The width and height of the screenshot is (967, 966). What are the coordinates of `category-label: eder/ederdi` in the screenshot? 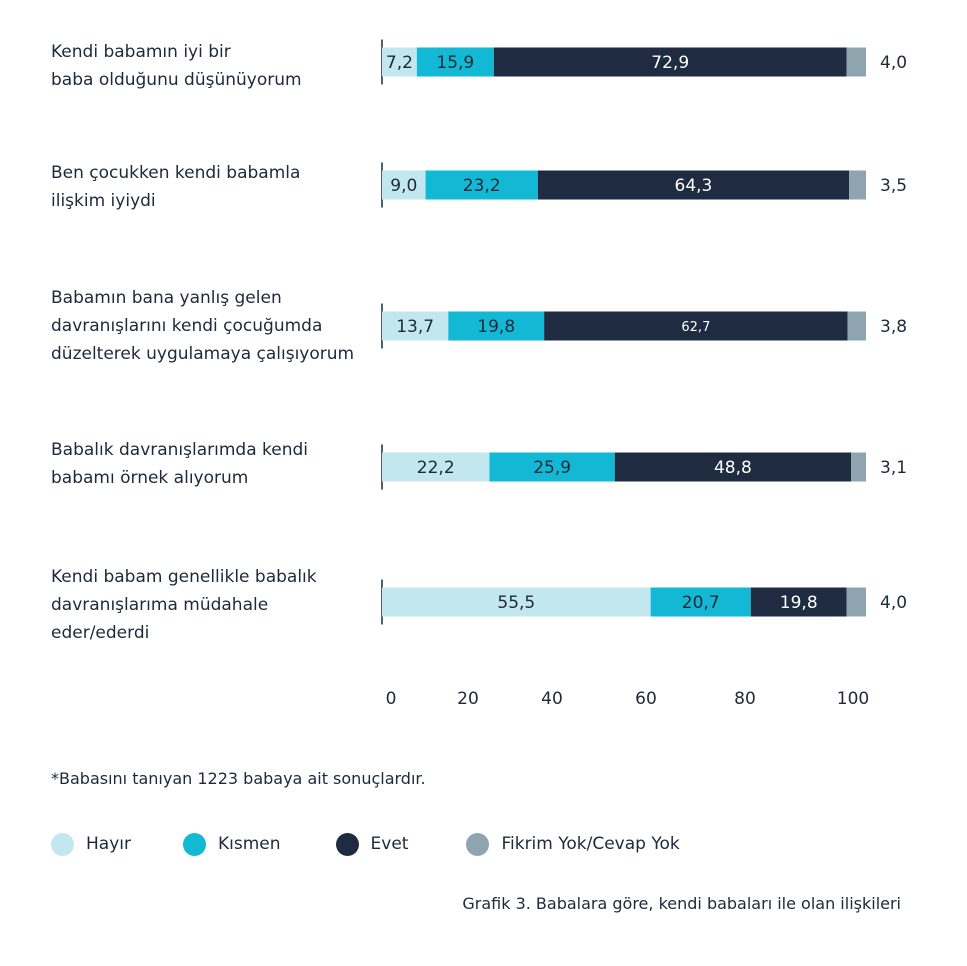 It's located at (100, 633).